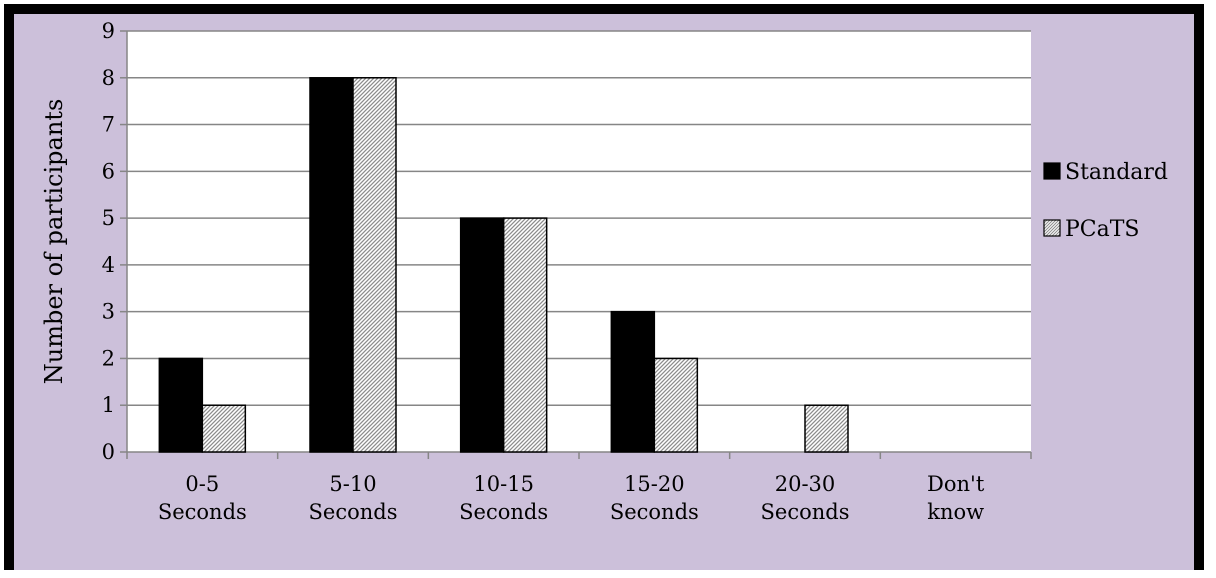 The image size is (1216, 578). I want to click on y-tick-label: 6, so click(108, 171).